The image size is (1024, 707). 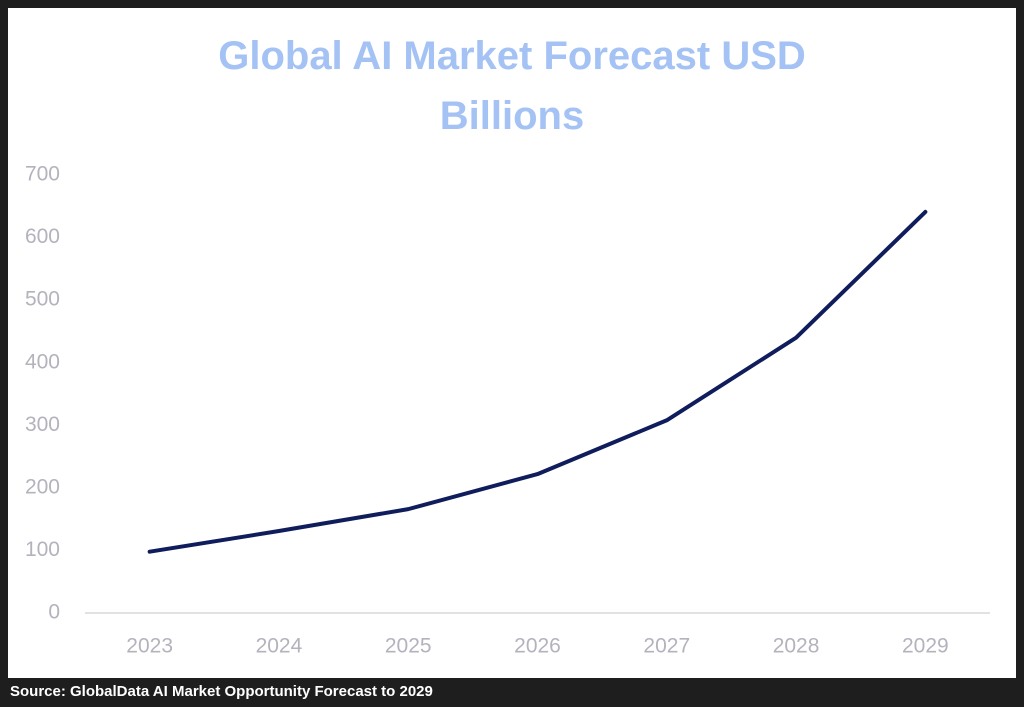 I want to click on y-tick-label: 500, so click(x=42, y=299).